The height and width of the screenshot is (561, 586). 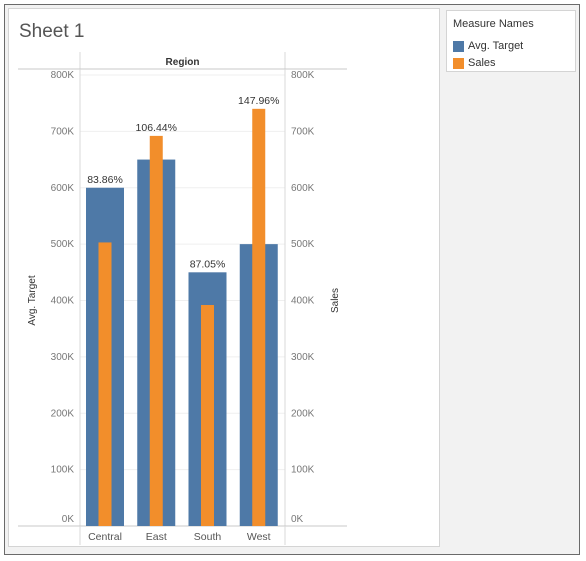 What do you see at coordinates (303, 131) in the screenshot?
I see `right-tick-label-7: 700K` at bounding box center [303, 131].